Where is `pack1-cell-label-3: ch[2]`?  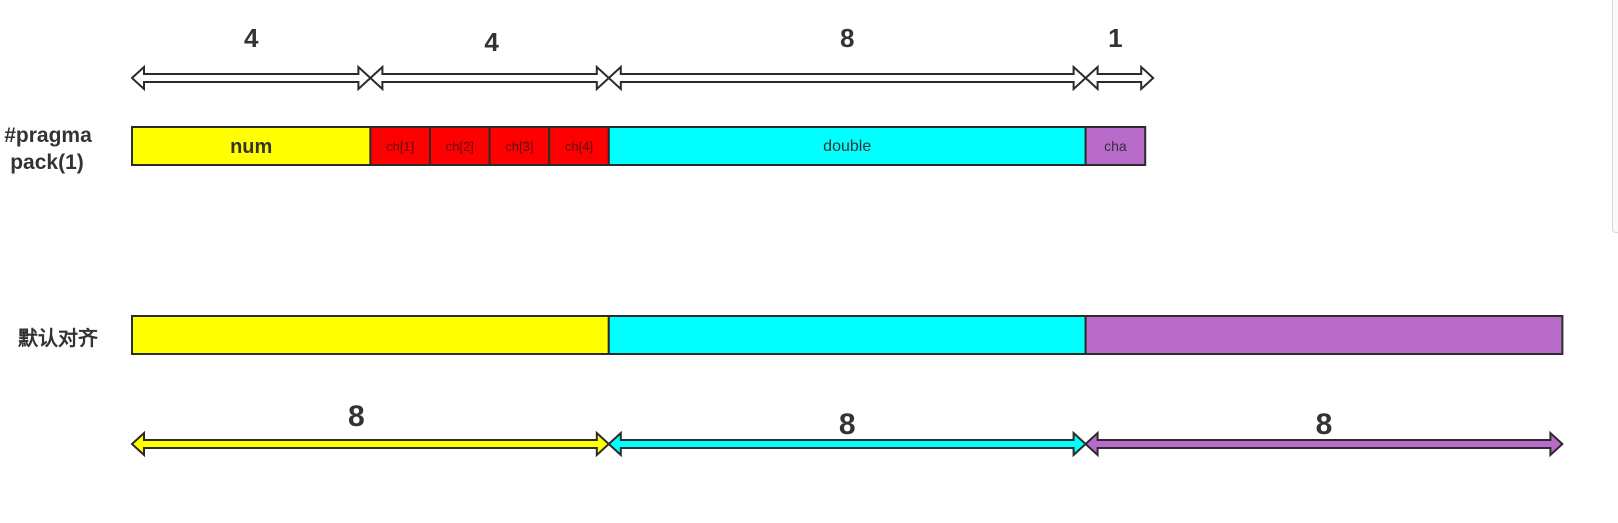
pack1-cell-label-3: ch[2] is located at coordinates (460, 146).